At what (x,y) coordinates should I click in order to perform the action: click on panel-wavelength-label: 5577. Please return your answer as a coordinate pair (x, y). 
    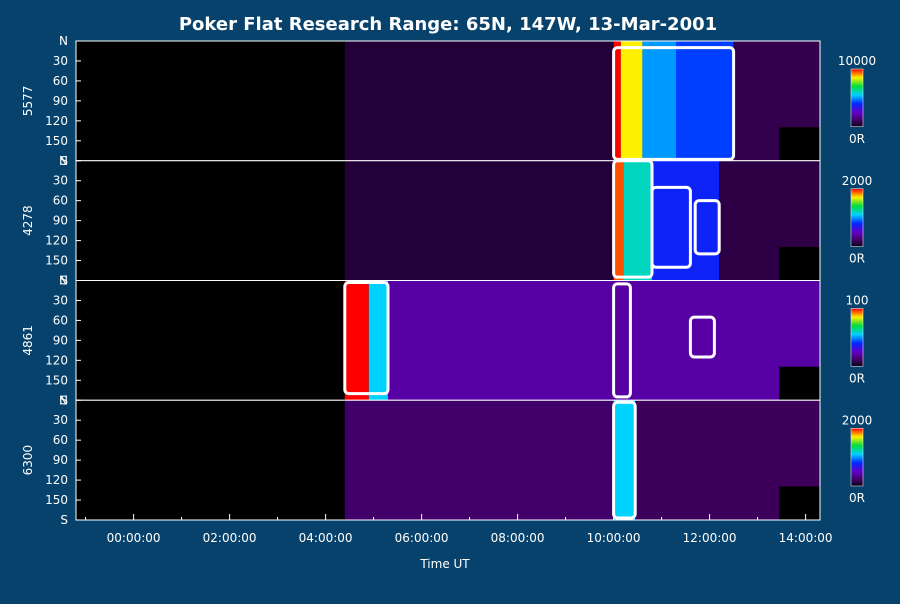
    Looking at the image, I should click on (28, 101).